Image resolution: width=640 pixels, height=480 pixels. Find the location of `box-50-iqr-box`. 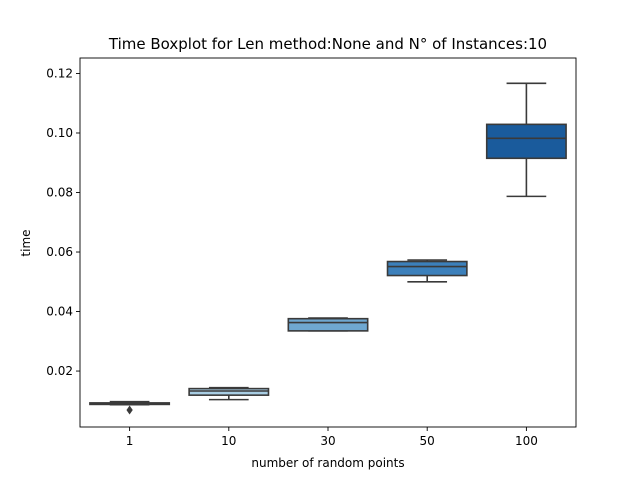

box-50-iqr-box is located at coordinates (427, 268).